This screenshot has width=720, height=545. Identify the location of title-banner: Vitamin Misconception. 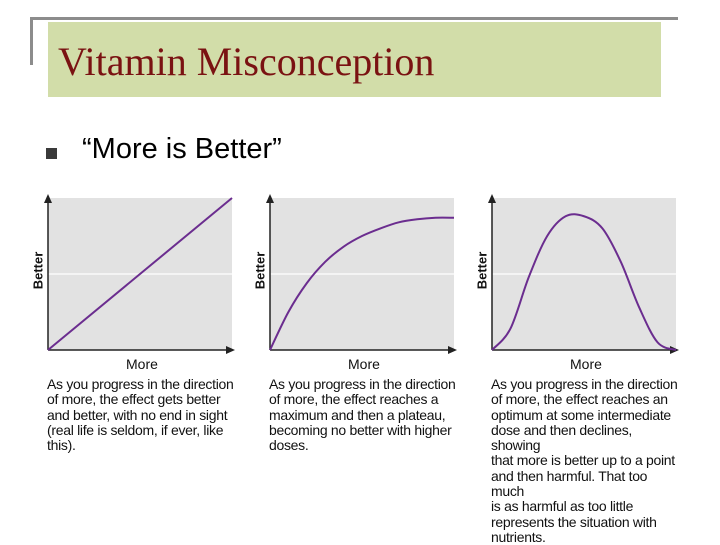
(354, 59).